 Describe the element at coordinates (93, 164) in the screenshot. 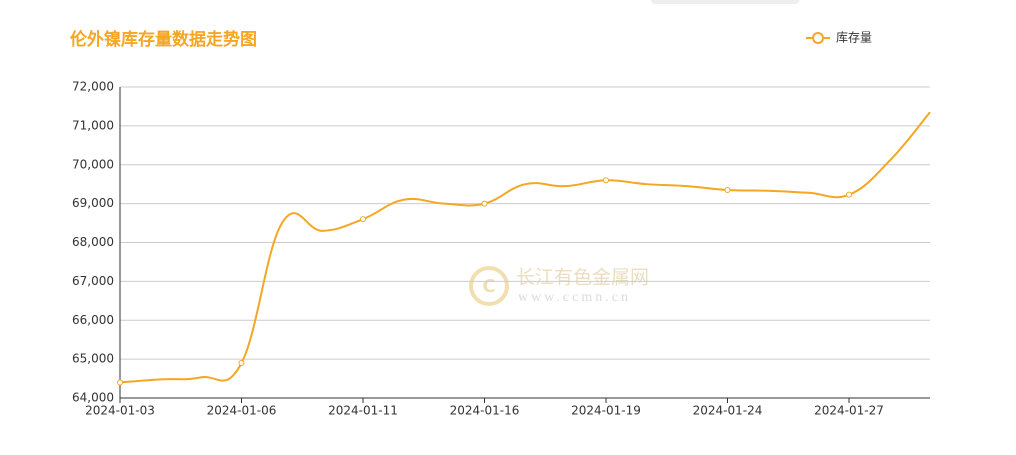

I see `y-tick-label: 70,000` at that location.